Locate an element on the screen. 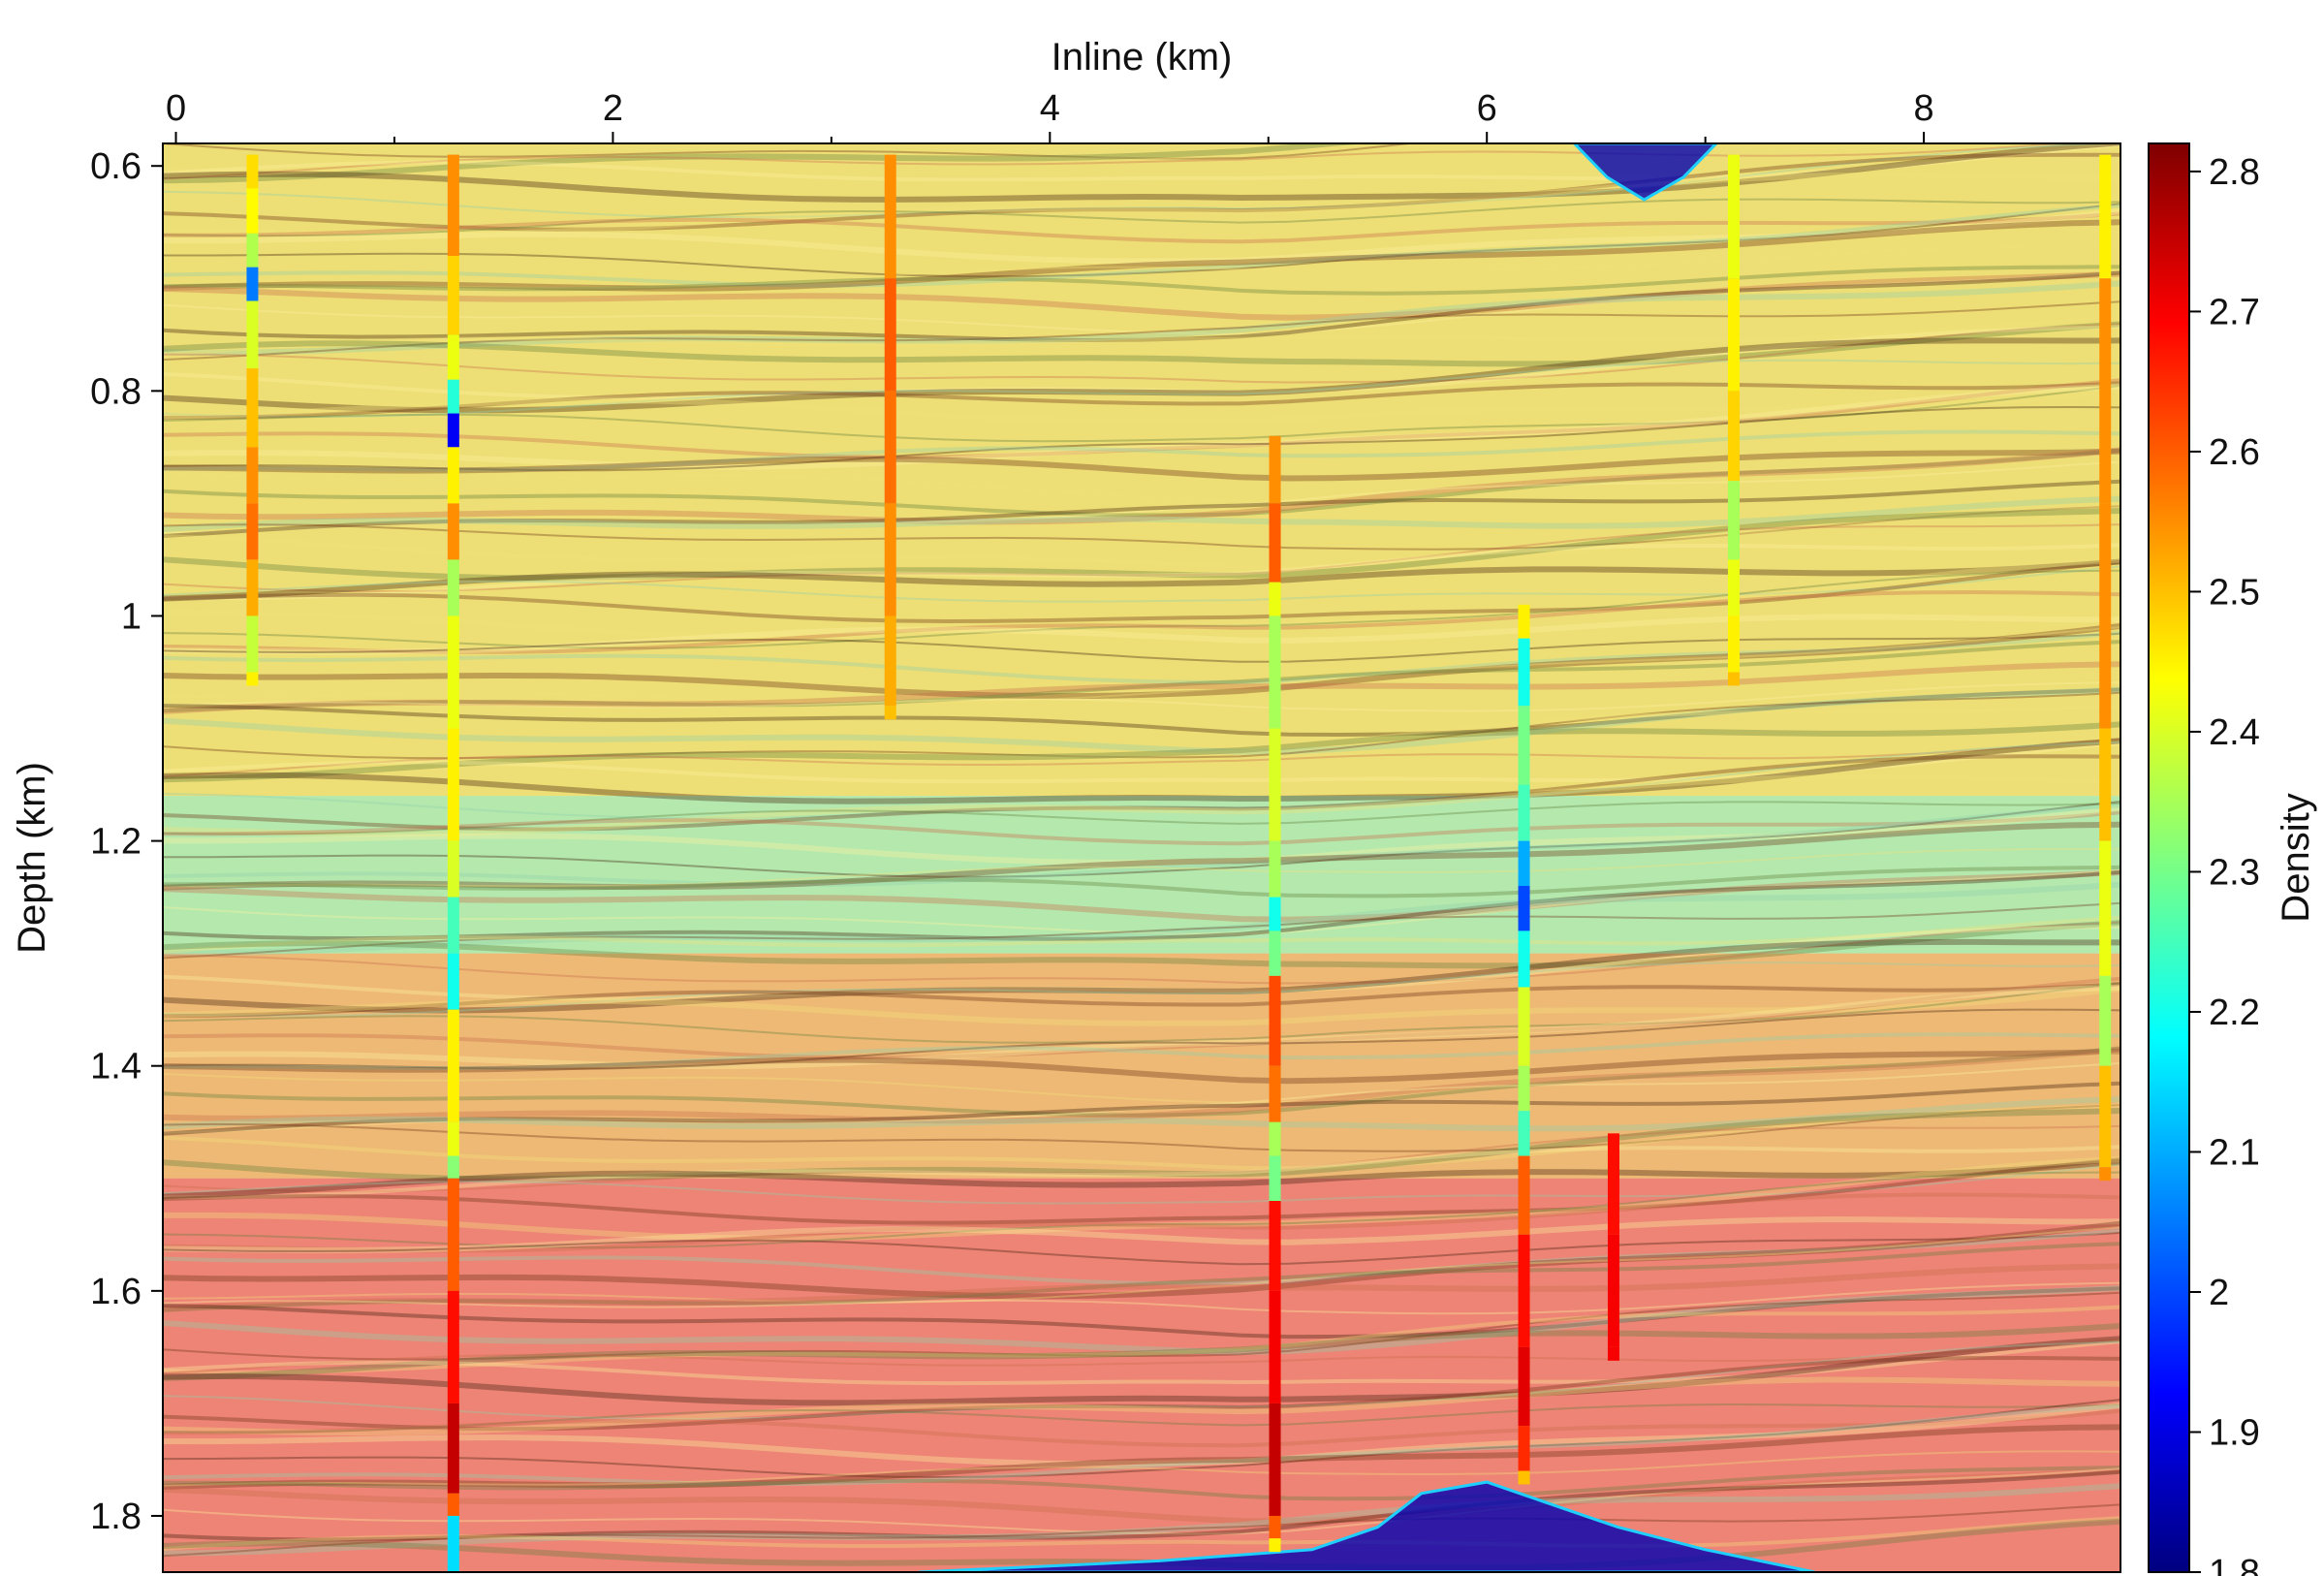  y-tick-label: 1.2 is located at coordinates (115, 842).